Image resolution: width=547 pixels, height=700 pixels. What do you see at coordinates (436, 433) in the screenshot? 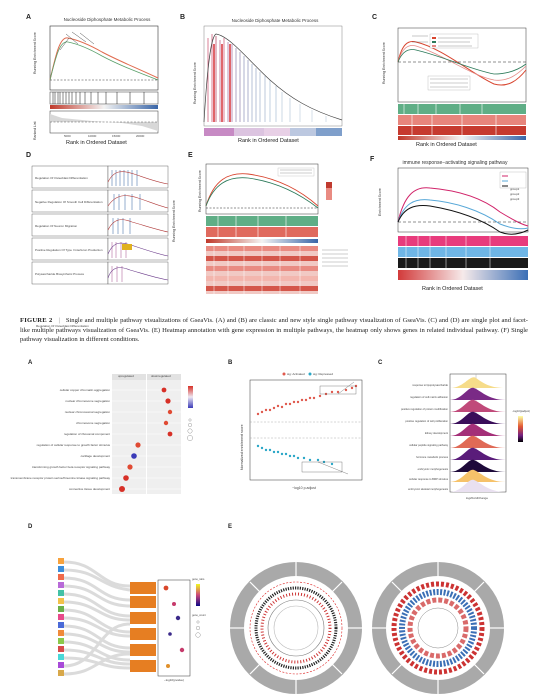
I see `ridge-term: kidney development` at bounding box center [436, 433].